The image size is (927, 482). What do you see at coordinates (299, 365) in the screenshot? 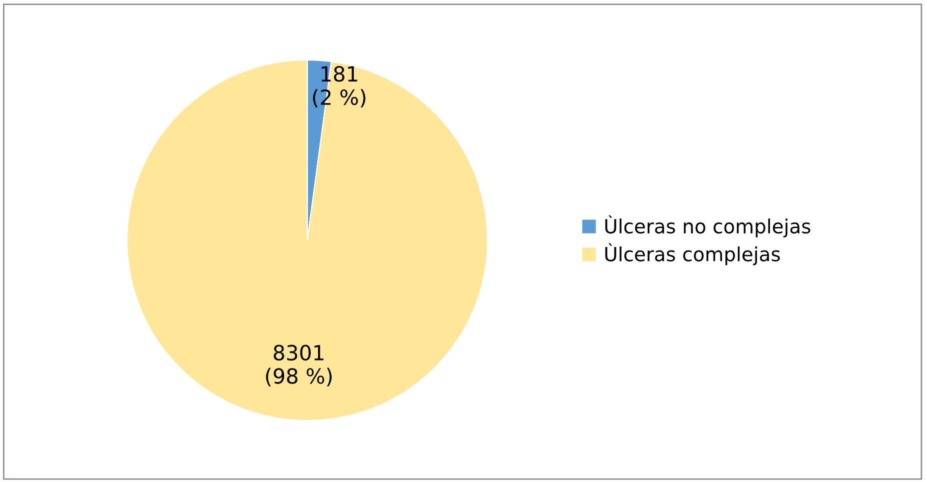
I see `data-label: 8301 (98 %)` at bounding box center [299, 365].